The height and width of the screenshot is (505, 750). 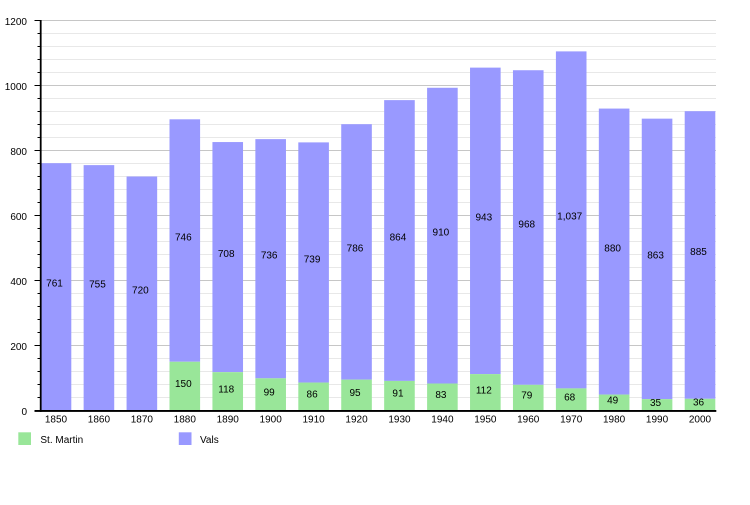 What do you see at coordinates (399, 420) in the screenshot?
I see `svg-text: 1930` at bounding box center [399, 420].